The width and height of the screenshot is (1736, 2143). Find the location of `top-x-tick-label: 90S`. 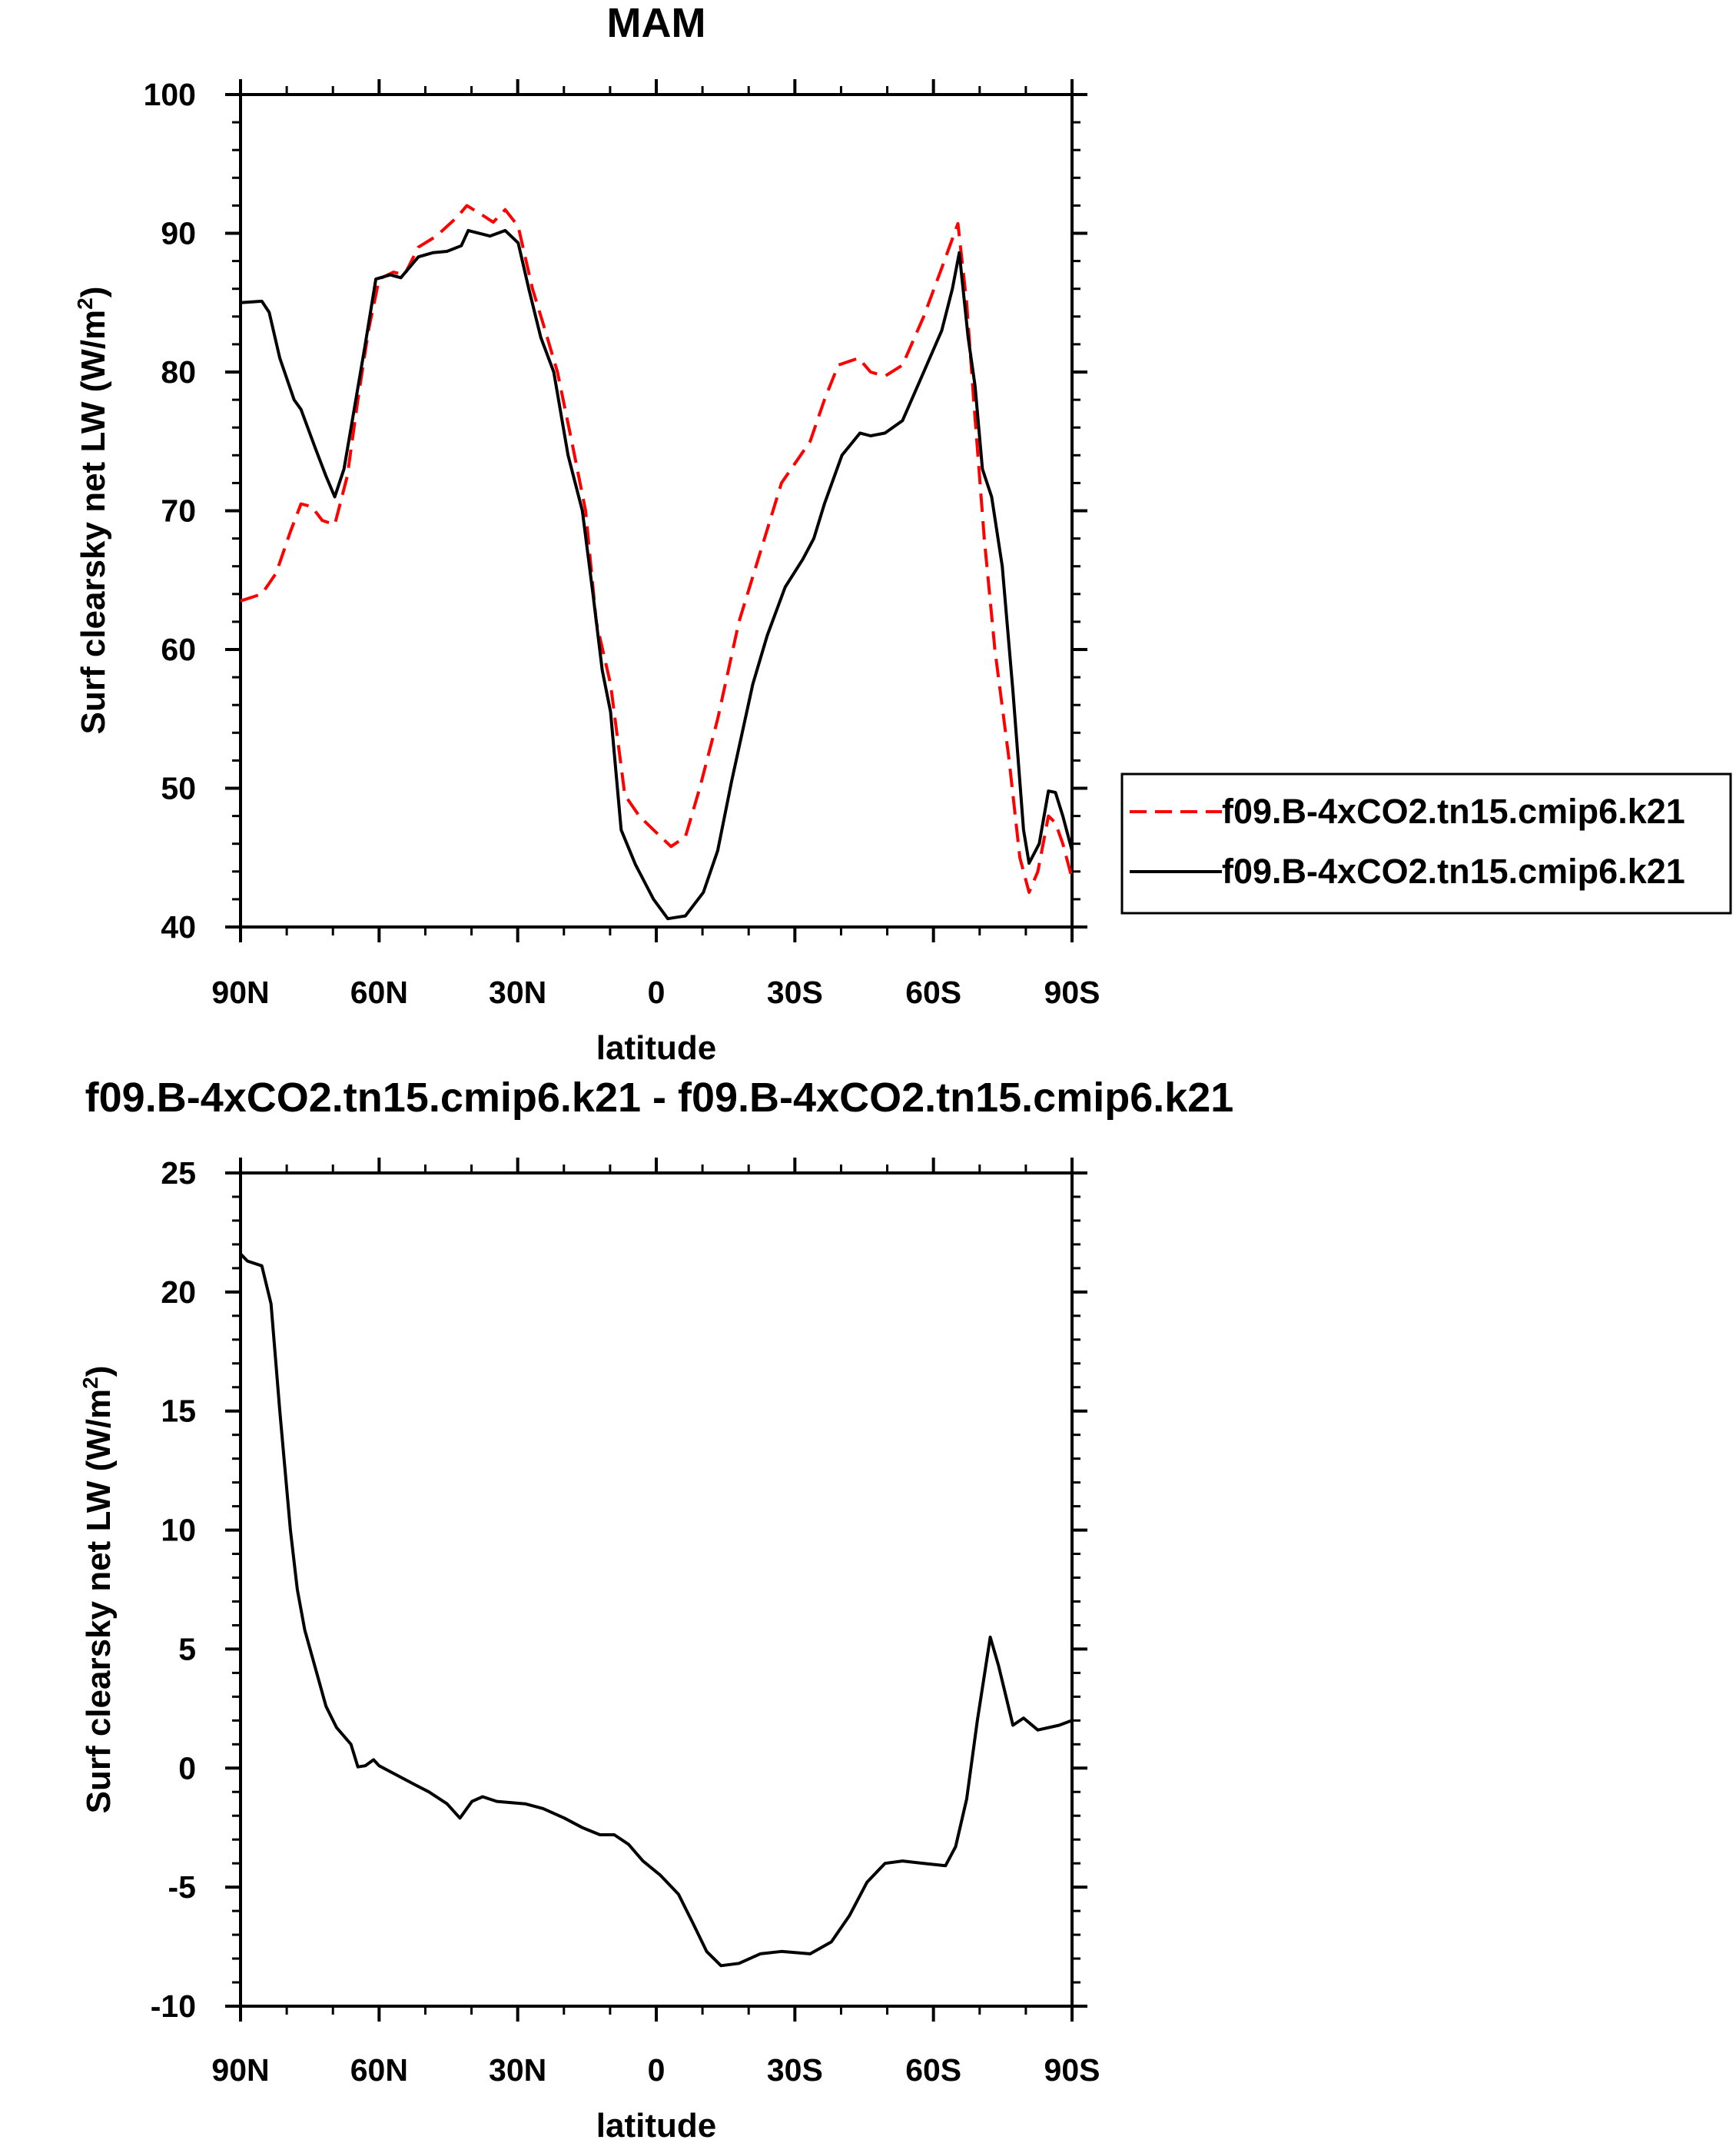

top-x-tick-label: 90S is located at coordinates (1072, 993).